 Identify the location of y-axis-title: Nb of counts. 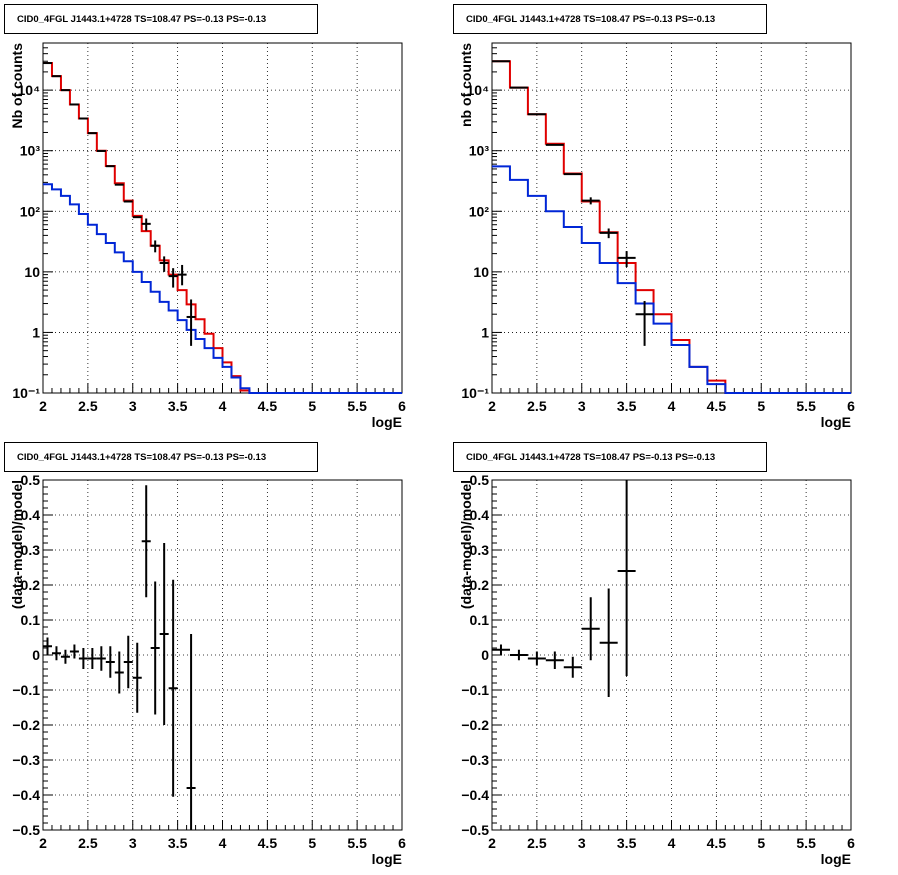
(17, 86).